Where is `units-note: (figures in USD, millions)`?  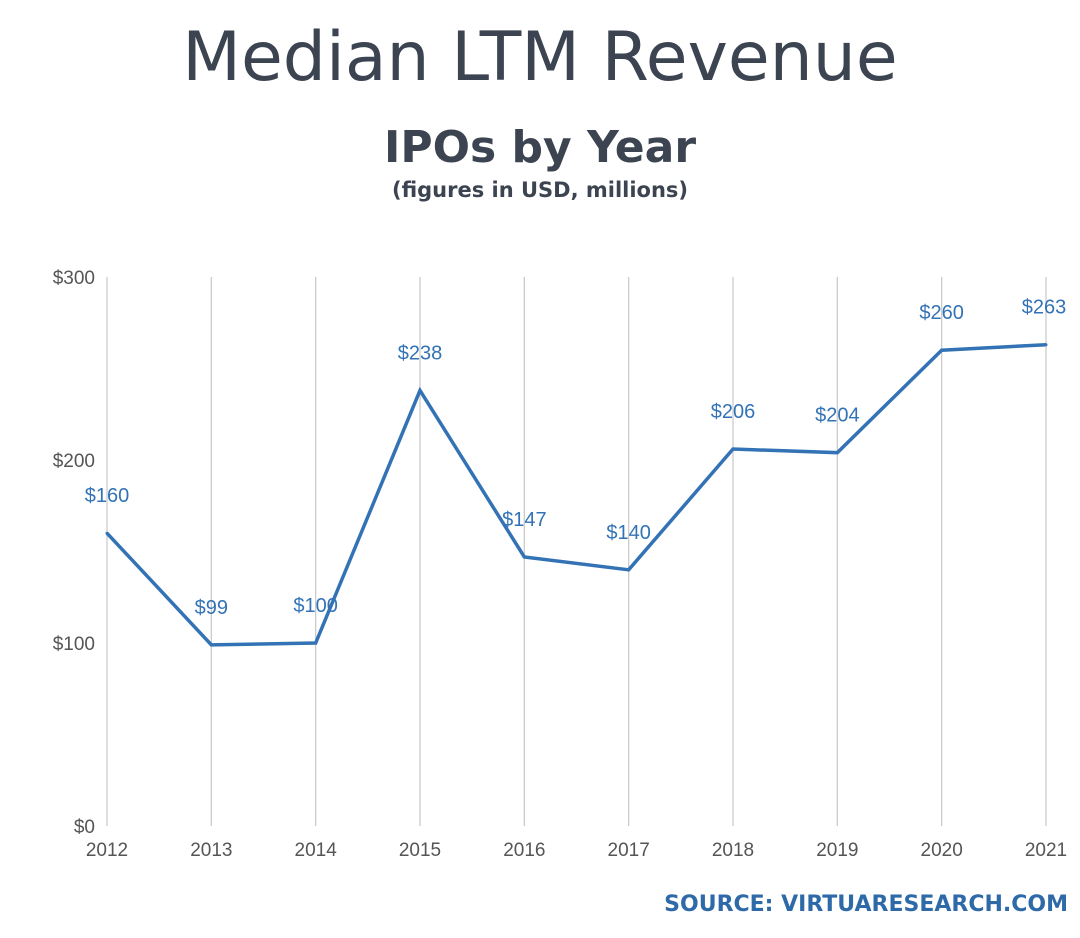 units-note: (figures in USD, millions) is located at coordinates (540, 190).